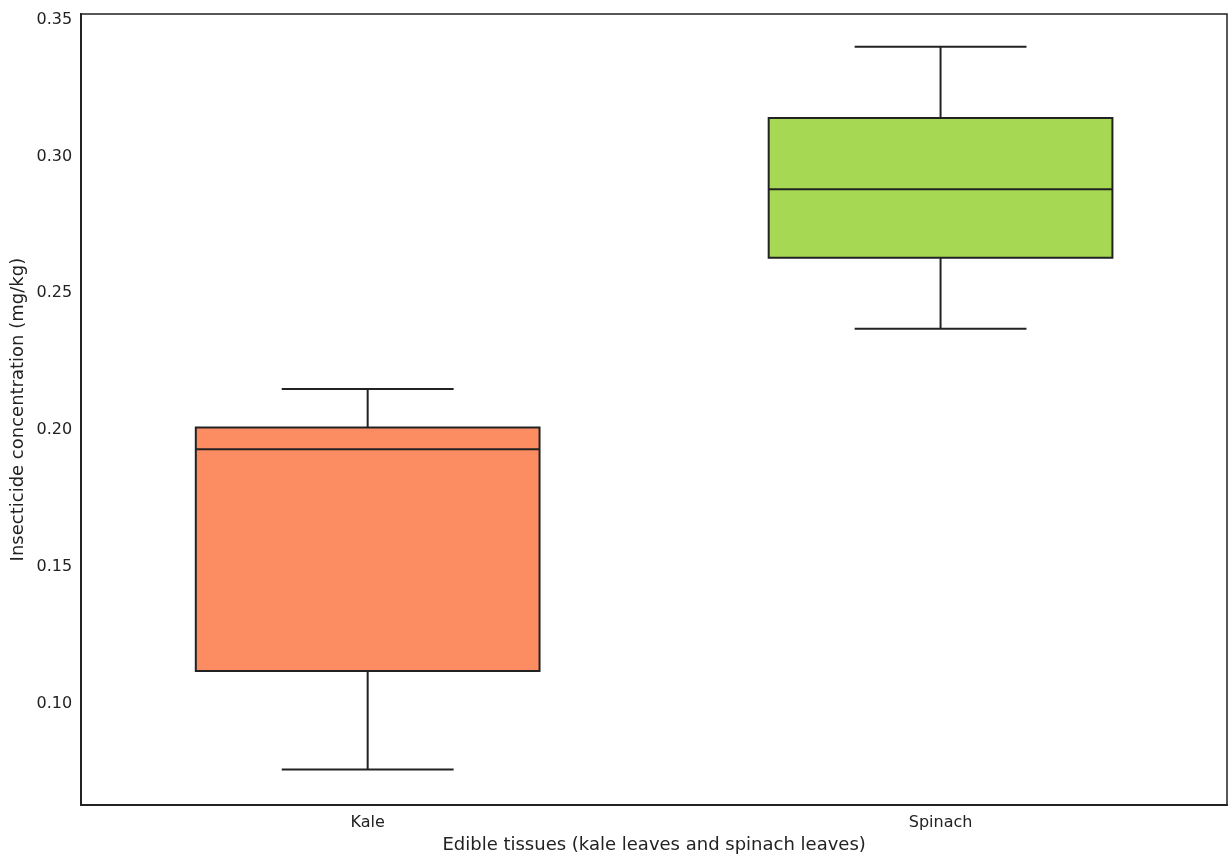  Describe the element at coordinates (54, 703) in the screenshot. I see `y-tick-label: 0.10` at that location.